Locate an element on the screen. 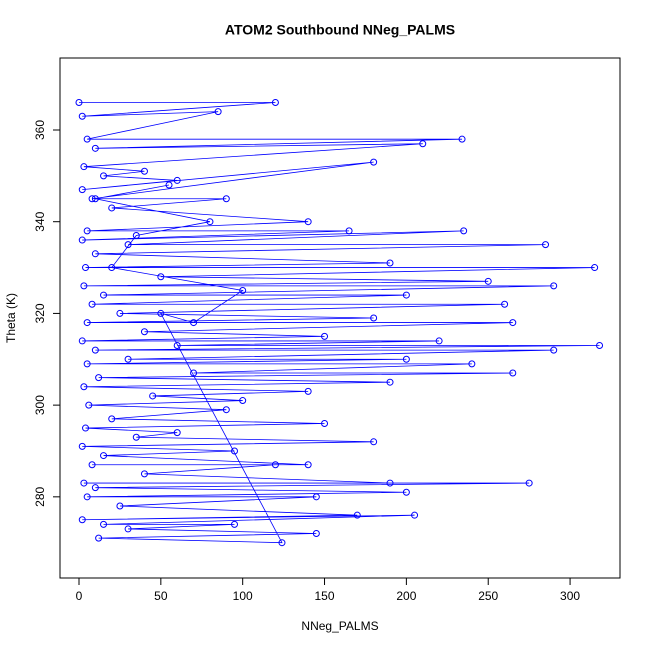 This screenshot has height=655, width=650. x-tick-label: 200 is located at coordinates (406, 596).